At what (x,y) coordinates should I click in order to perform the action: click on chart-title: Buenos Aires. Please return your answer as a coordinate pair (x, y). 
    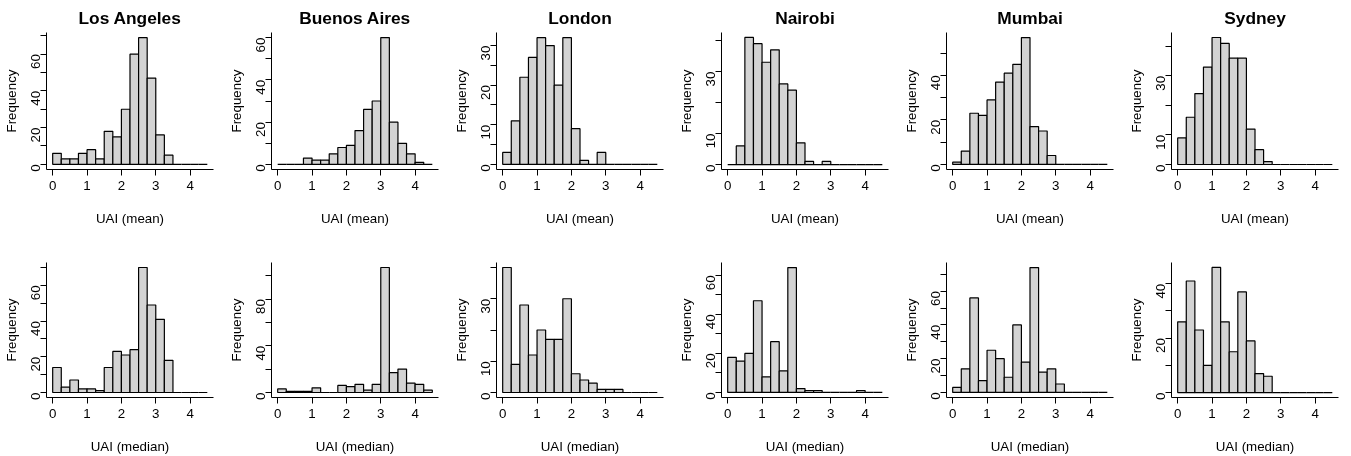
    Looking at the image, I should click on (355, 17).